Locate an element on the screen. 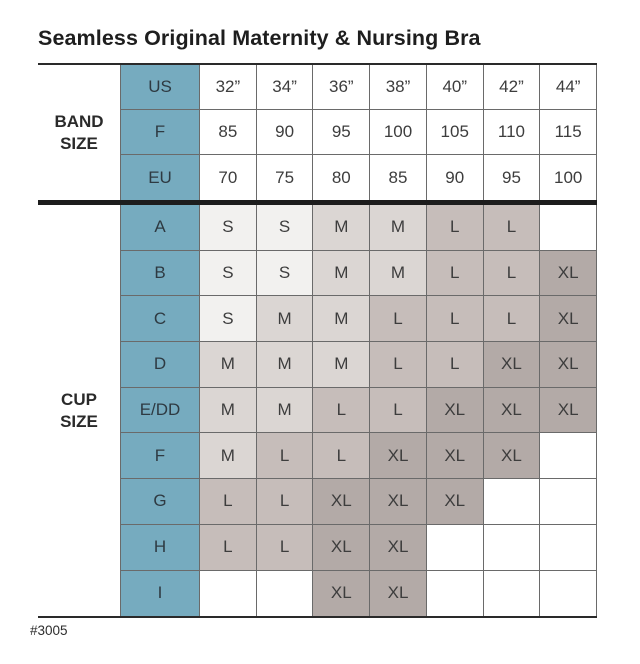 This screenshot has width=640, height=664. row-header-cup-g: G is located at coordinates (160, 502).